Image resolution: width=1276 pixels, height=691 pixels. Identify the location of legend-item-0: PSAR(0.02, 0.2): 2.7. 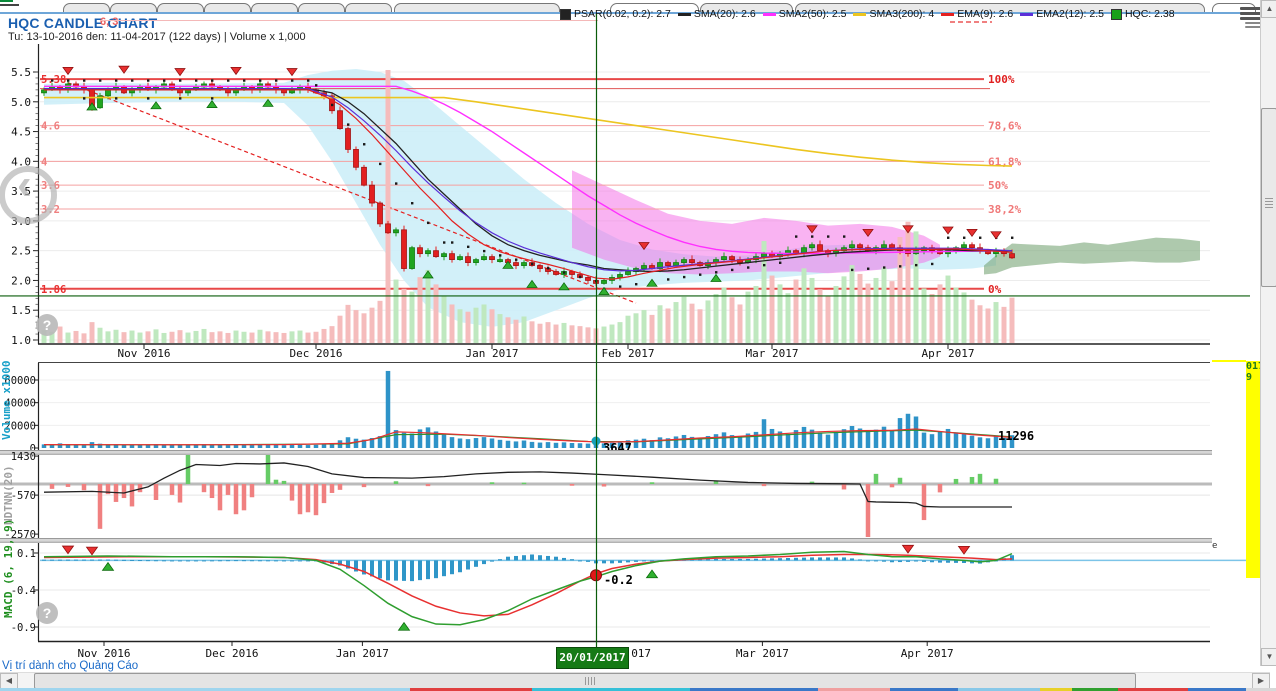
(615, 14).